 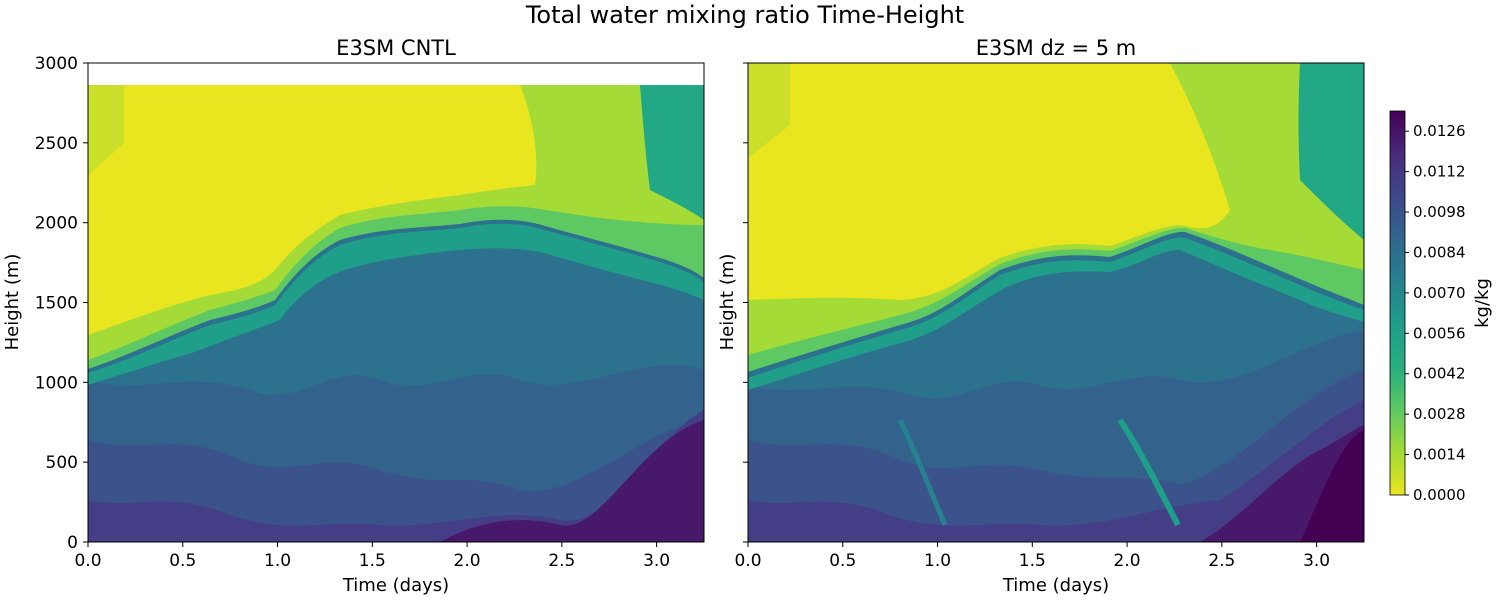 What do you see at coordinates (1439, 455) in the screenshot?
I see `colorbar-tick-label: 0.0014` at bounding box center [1439, 455].